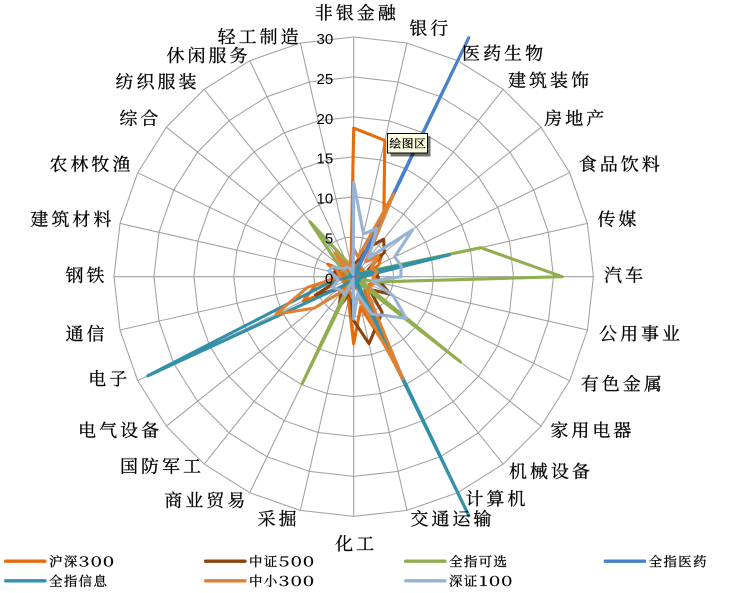  I want to click on svg-text: 5, so click(329, 239).